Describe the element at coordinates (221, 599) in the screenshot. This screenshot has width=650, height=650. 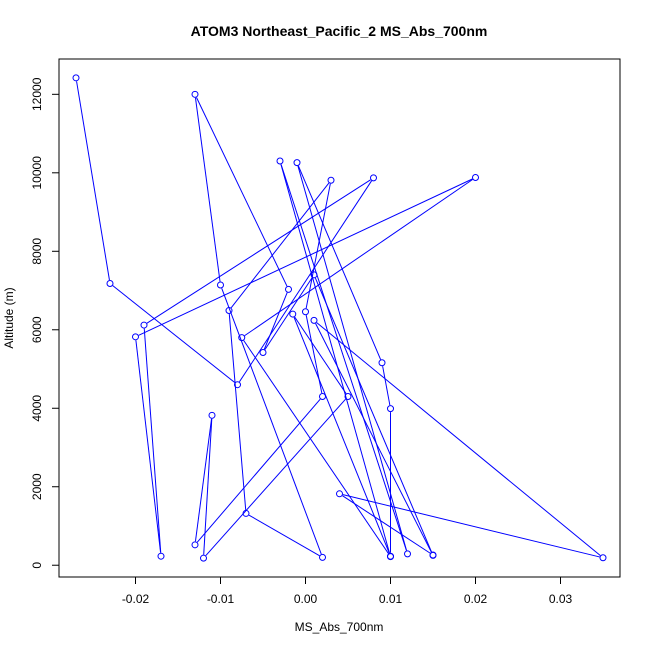
I see `x-tick-label: -0.01` at that location.